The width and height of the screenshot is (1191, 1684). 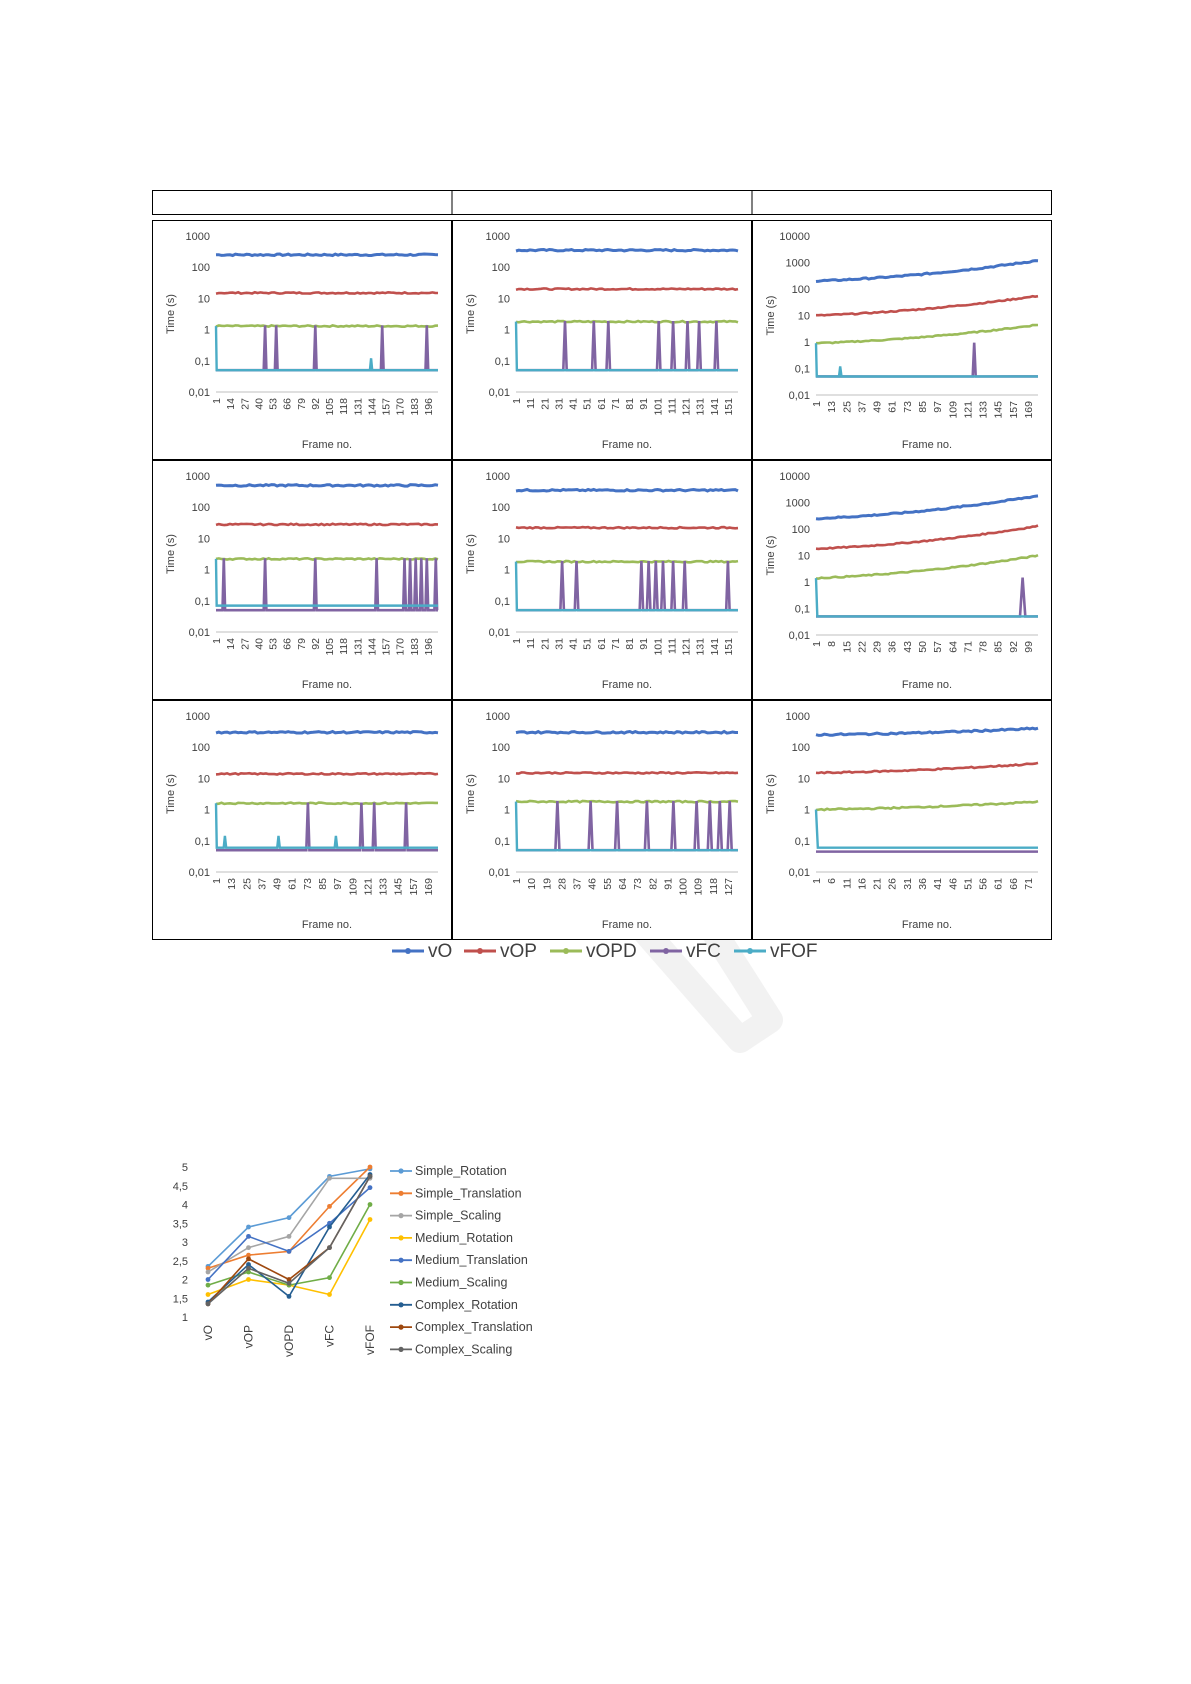 What do you see at coordinates (832, 644) in the screenshot?
I see `x-tick-label: 8` at bounding box center [832, 644].